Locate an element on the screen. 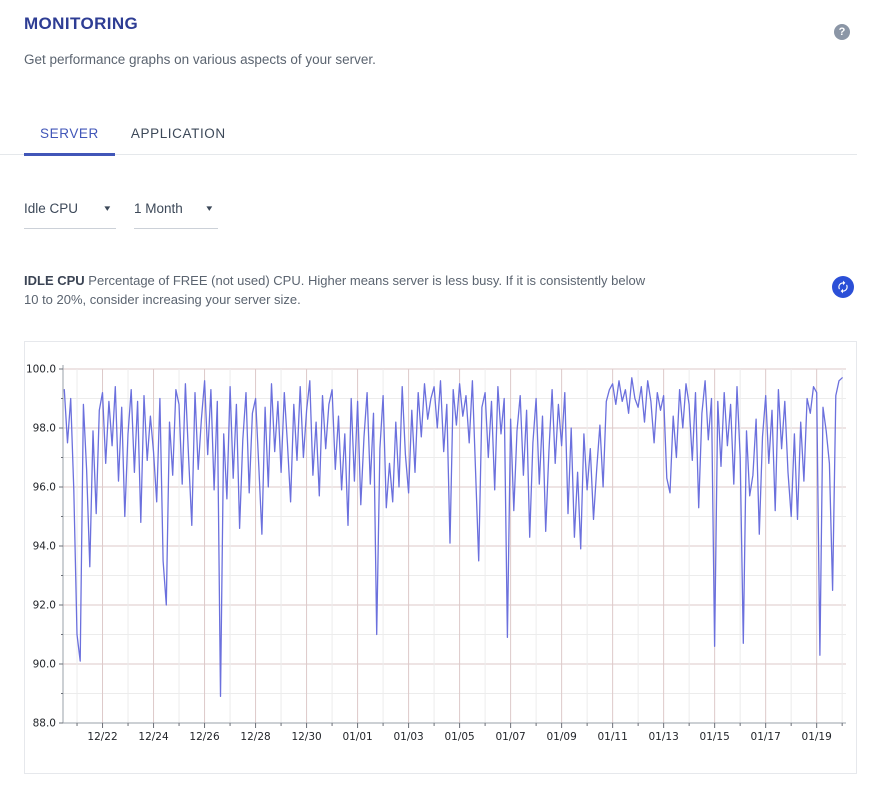 The width and height of the screenshot is (879, 792). tab-application: APPLICATION is located at coordinates (178, 135).